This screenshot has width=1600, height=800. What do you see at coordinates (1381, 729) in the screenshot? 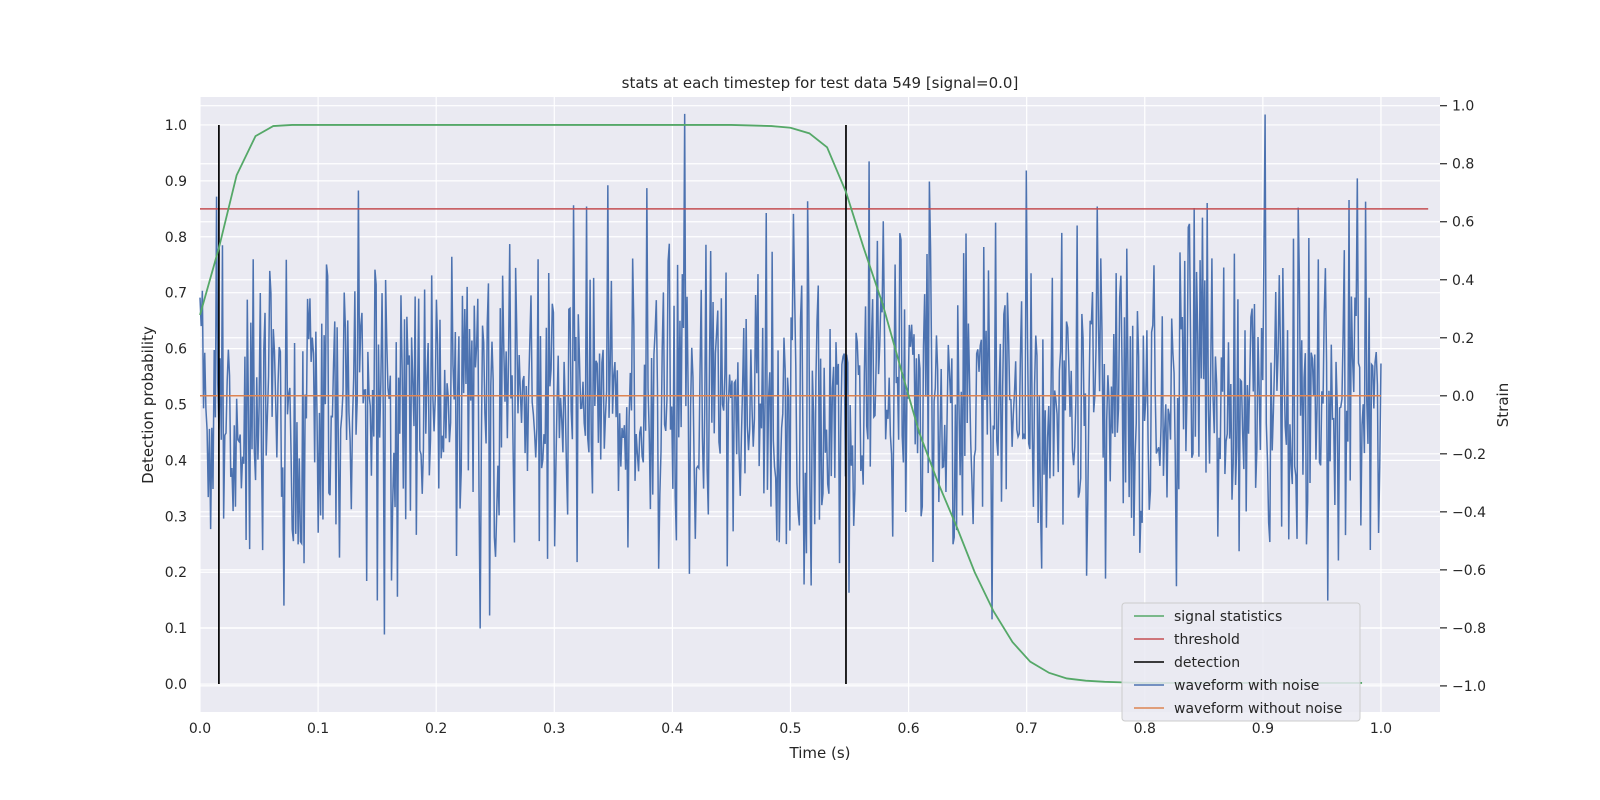
I see `x-tick-label: 1.0` at bounding box center [1381, 729].